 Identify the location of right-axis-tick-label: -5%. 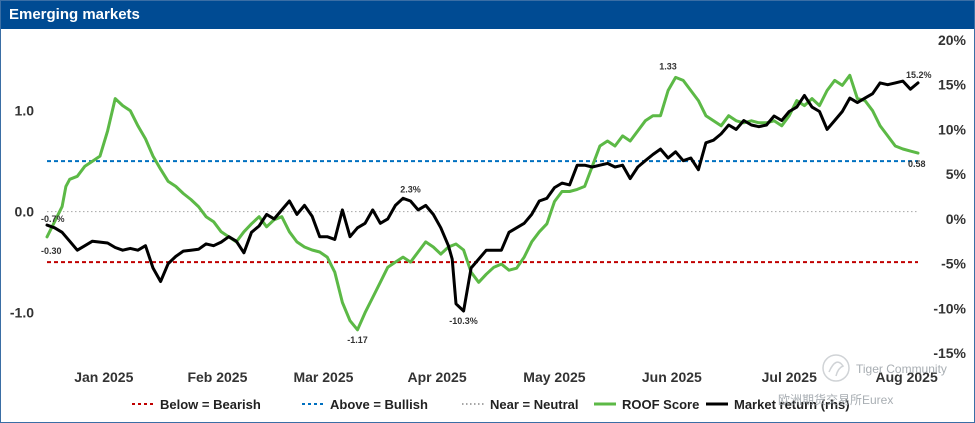
(953, 264).